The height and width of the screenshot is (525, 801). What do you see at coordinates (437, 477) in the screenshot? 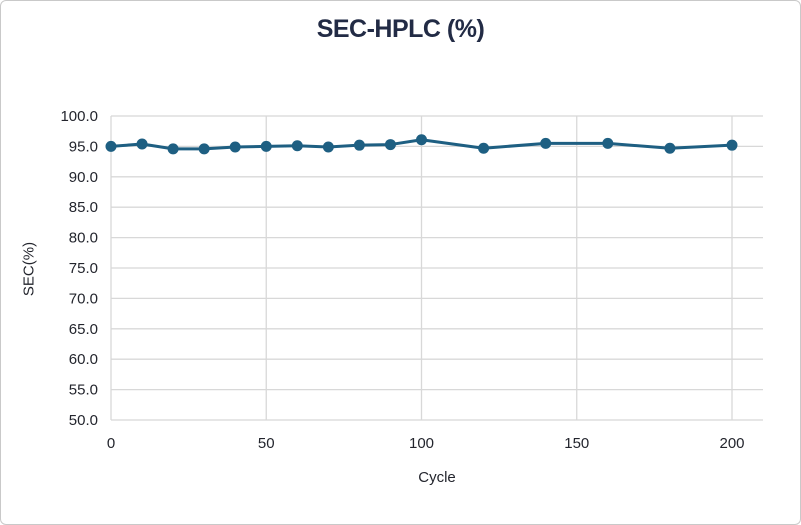
I see `x-axis-title: Cycle` at bounding box center [437, 477].